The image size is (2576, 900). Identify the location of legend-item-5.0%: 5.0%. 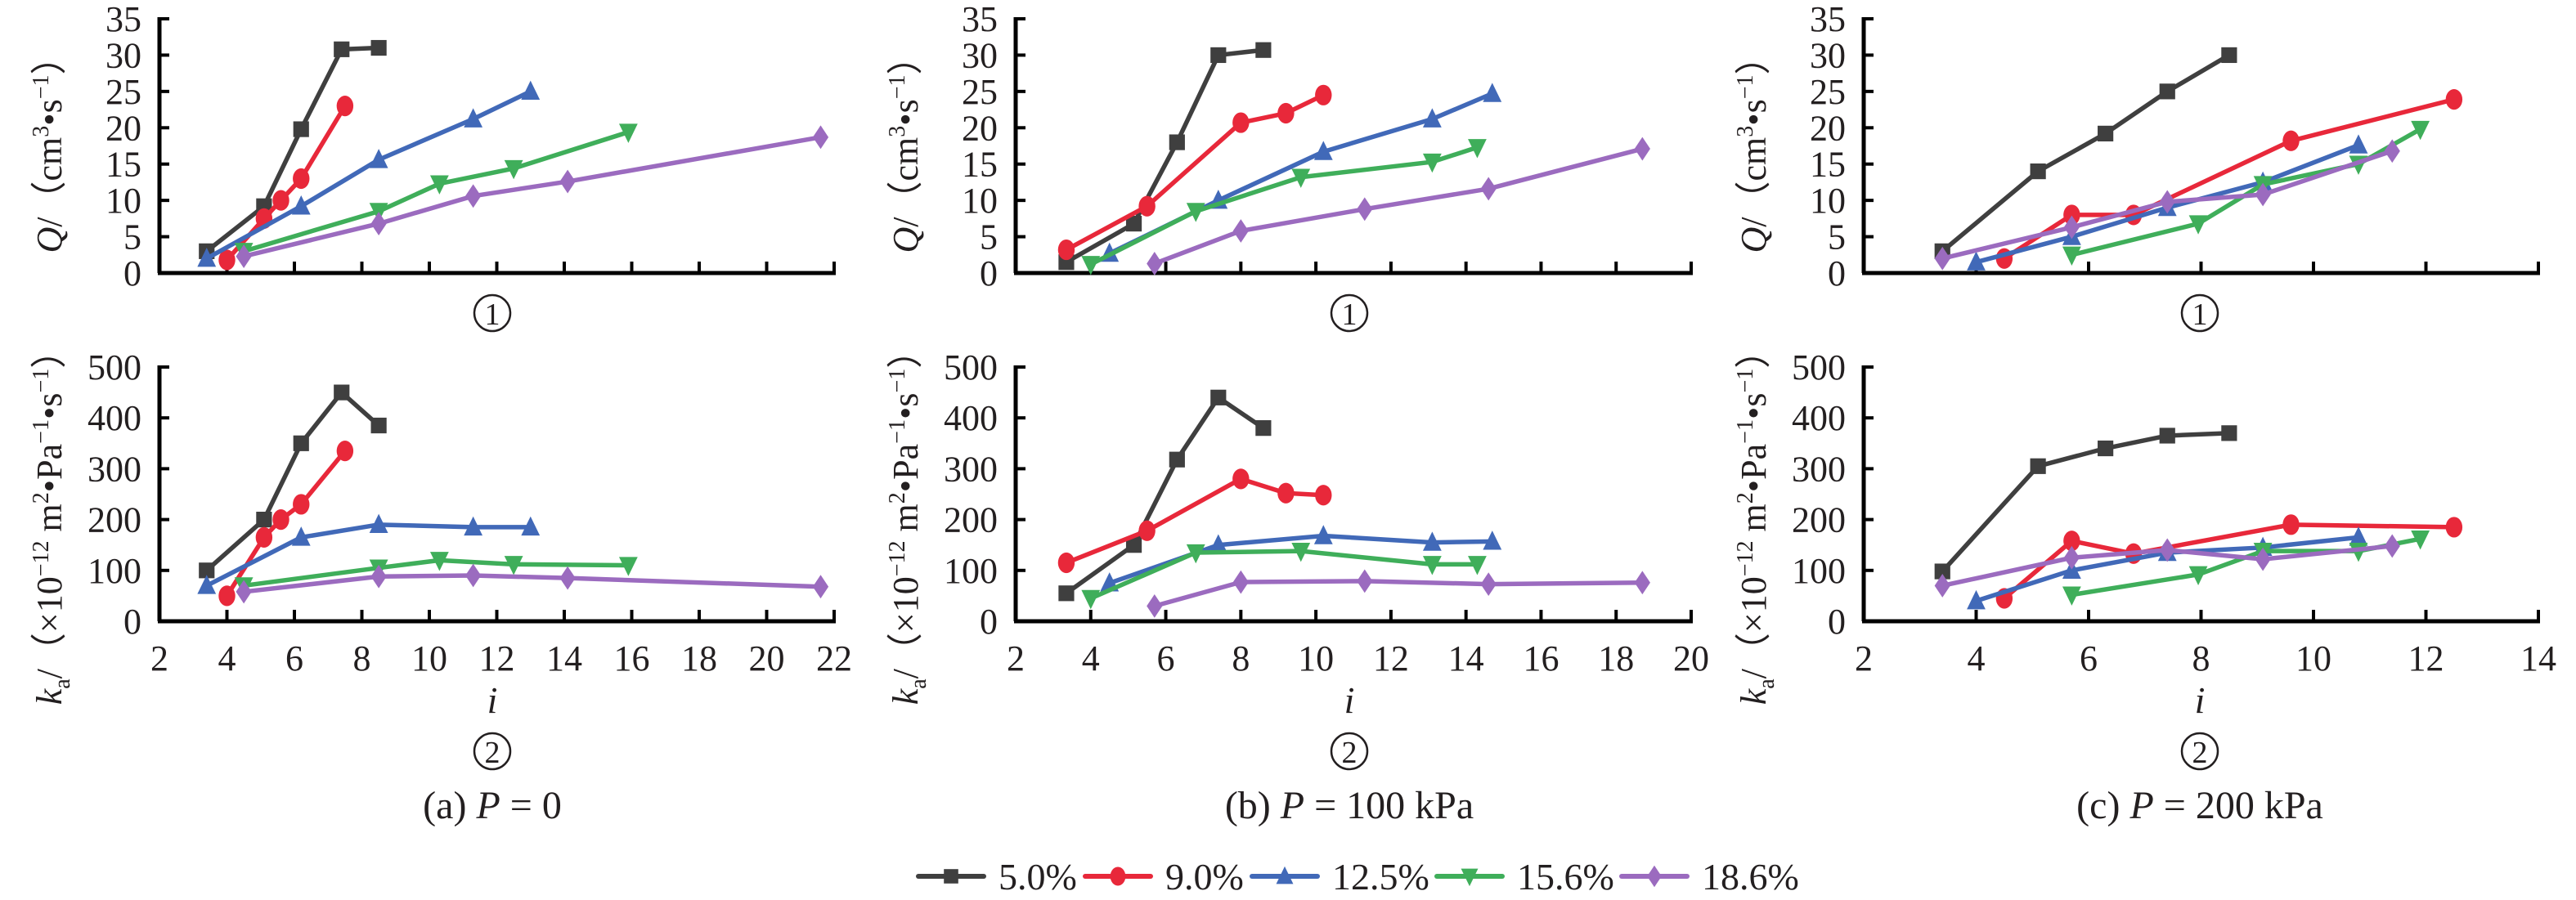
(997, 877).